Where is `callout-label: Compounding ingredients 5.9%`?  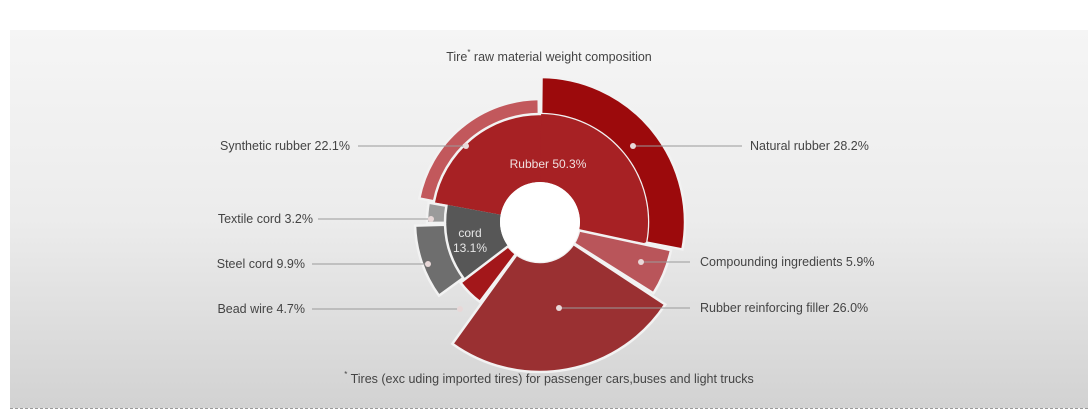 callout-label: Compounding ingredients 5.9% is located at coordinates (787, 262).